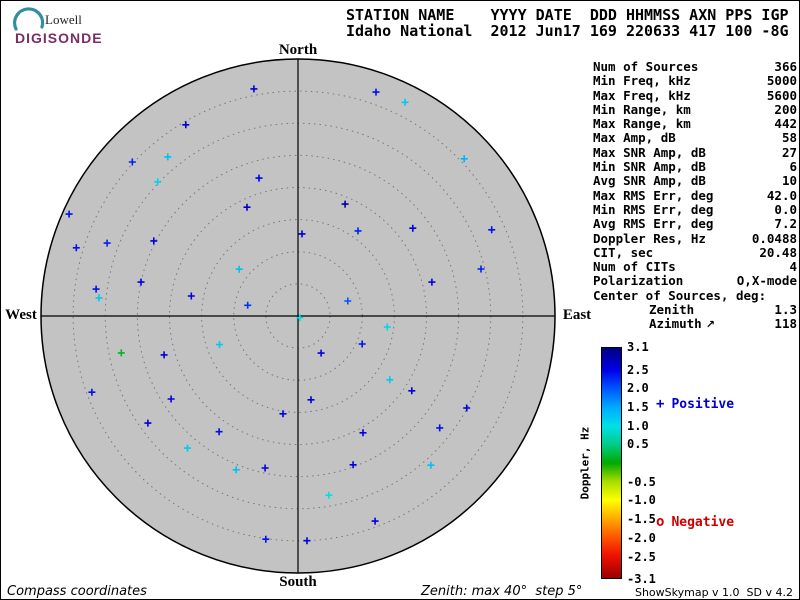 The image size is (800, 600). What do you see at coordinates (653, 224) in the screenshot?
I see `info-label: Avg RMS Err, deg` at bounding box center [653, 224].